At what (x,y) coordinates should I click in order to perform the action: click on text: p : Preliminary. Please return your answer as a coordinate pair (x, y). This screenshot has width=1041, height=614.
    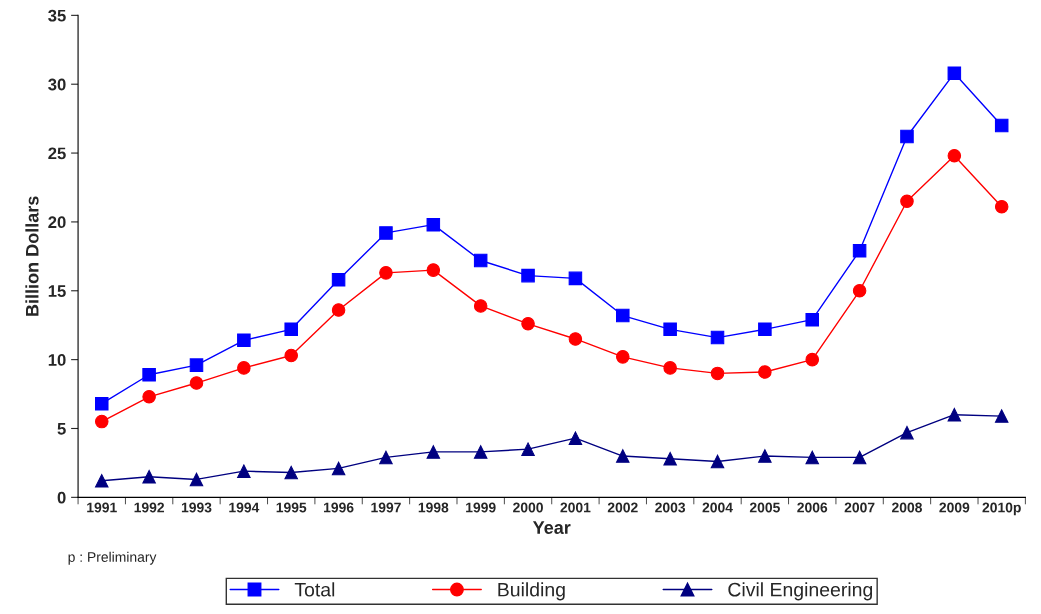
    Looking at the image, I should click on (112, 558).